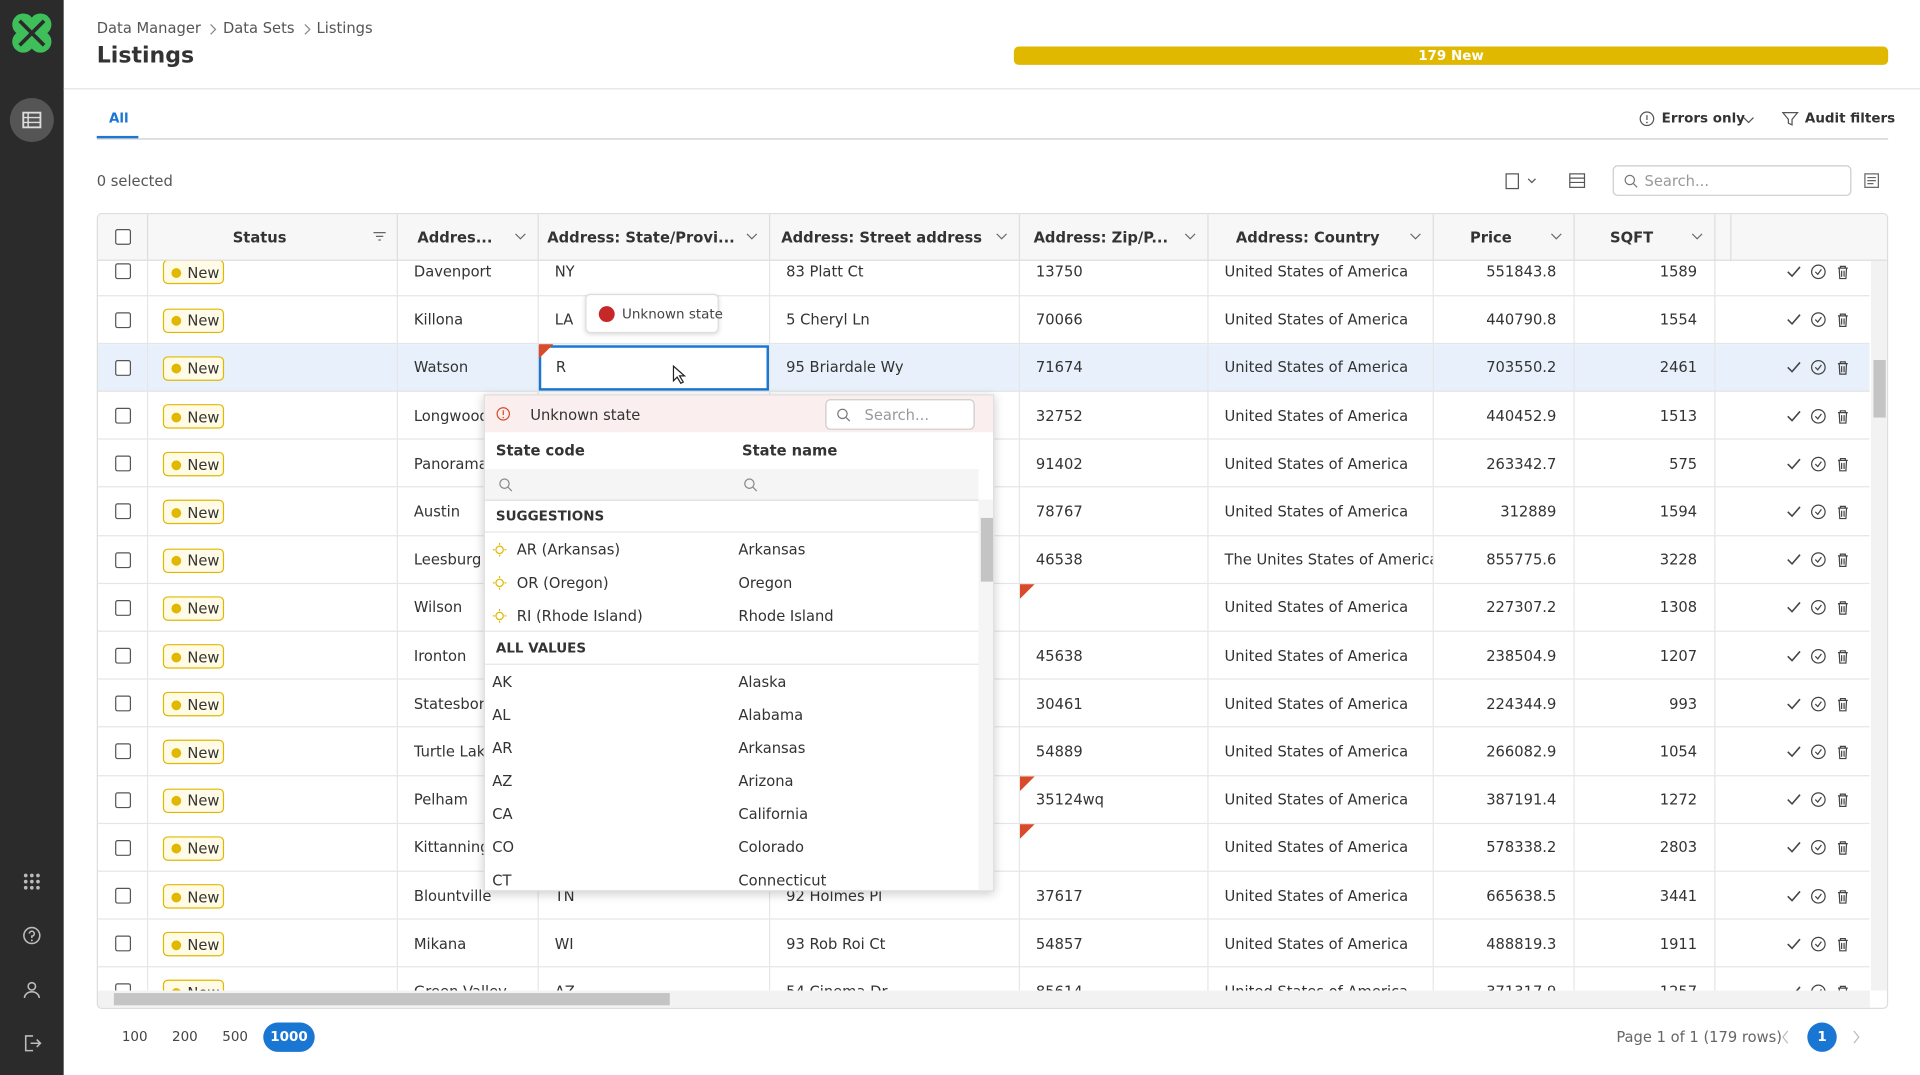 Image resolution: width=1920 pixels, height=1075 pixels. Describe the element at coordinates (765, 583) in the screenshot. I see `suggestion-name: Oregon` at that location.